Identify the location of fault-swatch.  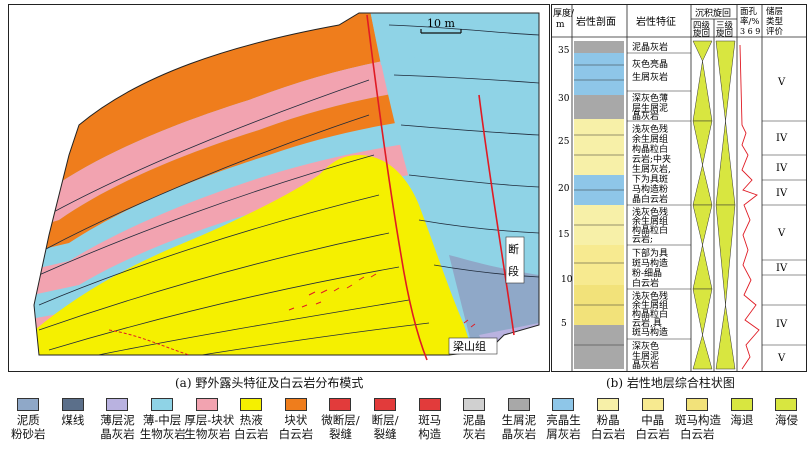
(385, 404).